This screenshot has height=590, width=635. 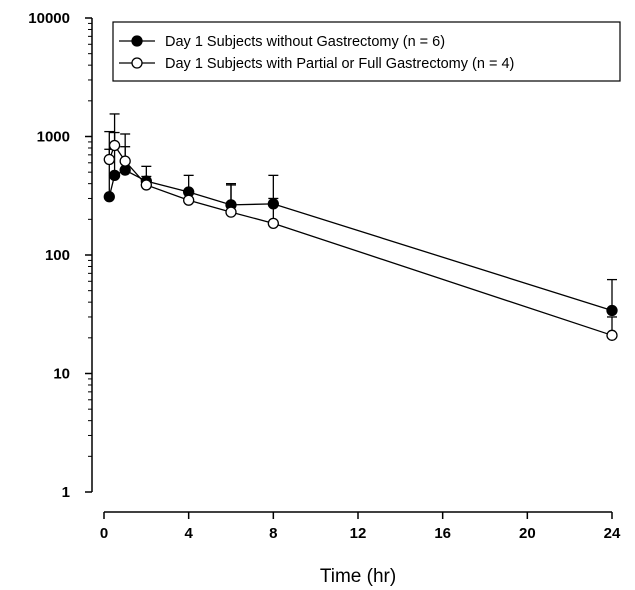 I want to click on x-tick-label: 16, so click(x=442, y=533).